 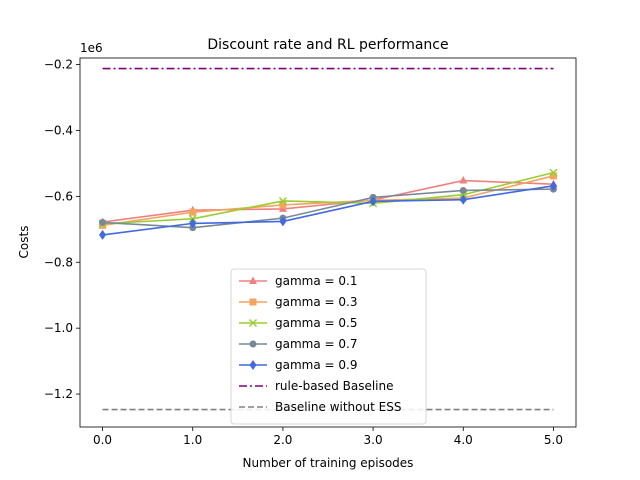 I want to click on legend-label: gamma = 0.5, so click(x=316, y=323).